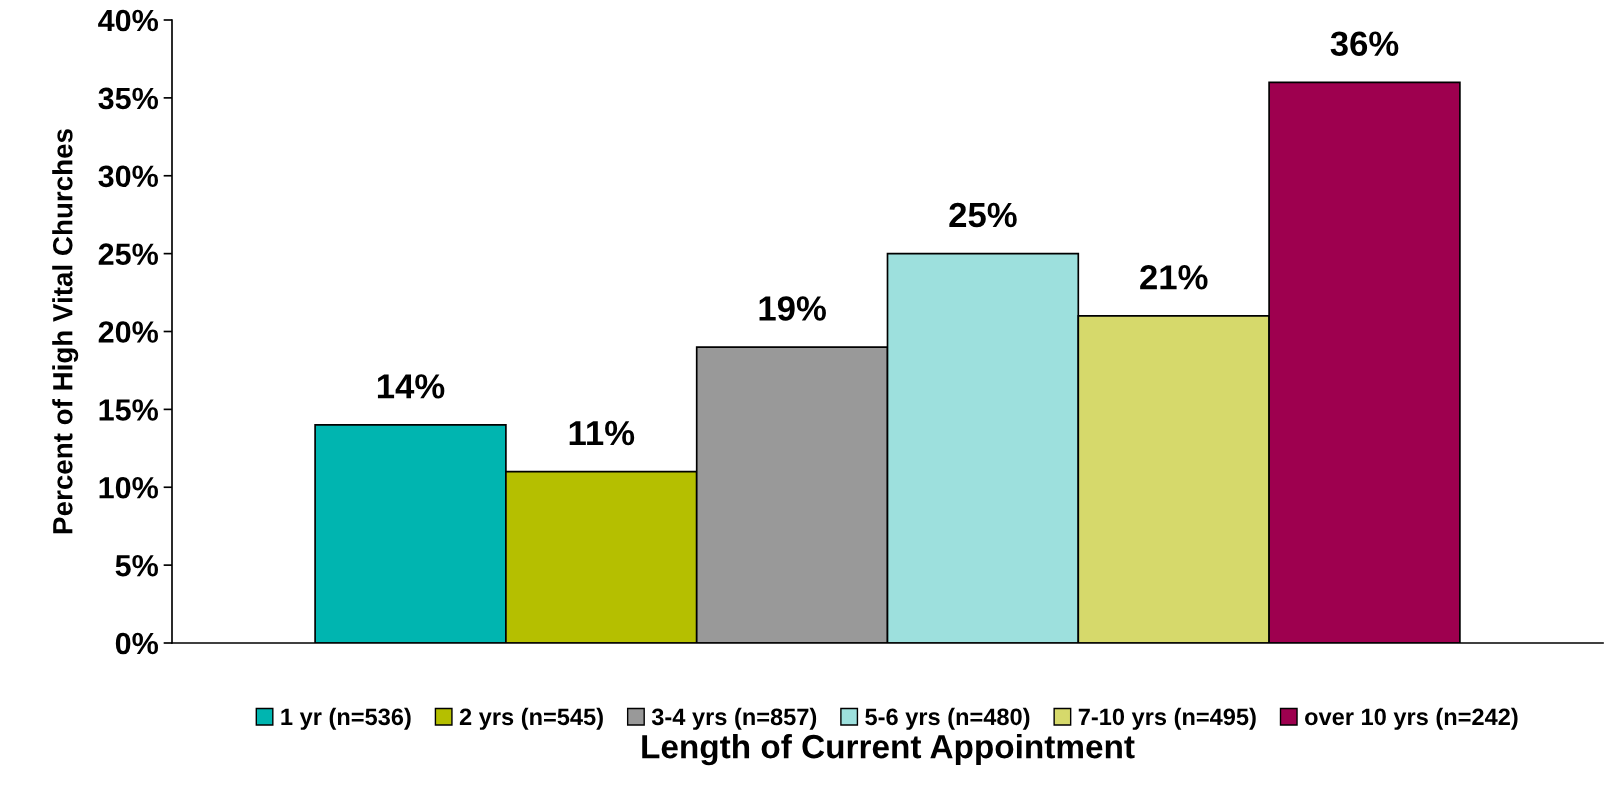 The width and height of the screenshot is (1605, 795). Describe the element at coordinates (136, 565) in the screenshot. I see `y-tick-label: 5%` at that location.